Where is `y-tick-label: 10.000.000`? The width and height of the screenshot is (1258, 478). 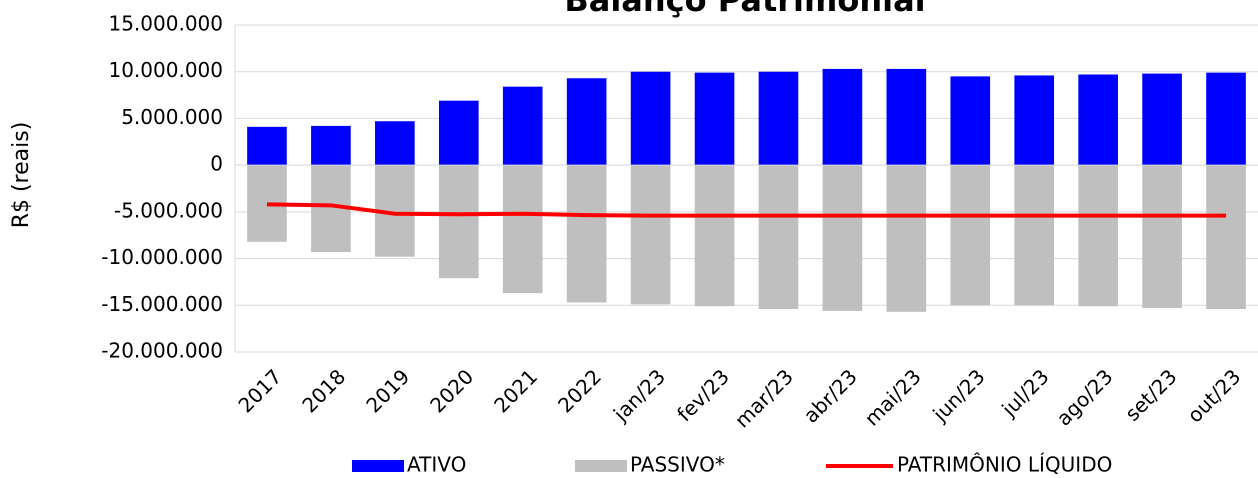 y-tick-label: 10.000.000 is located at coordinates (165, 70).